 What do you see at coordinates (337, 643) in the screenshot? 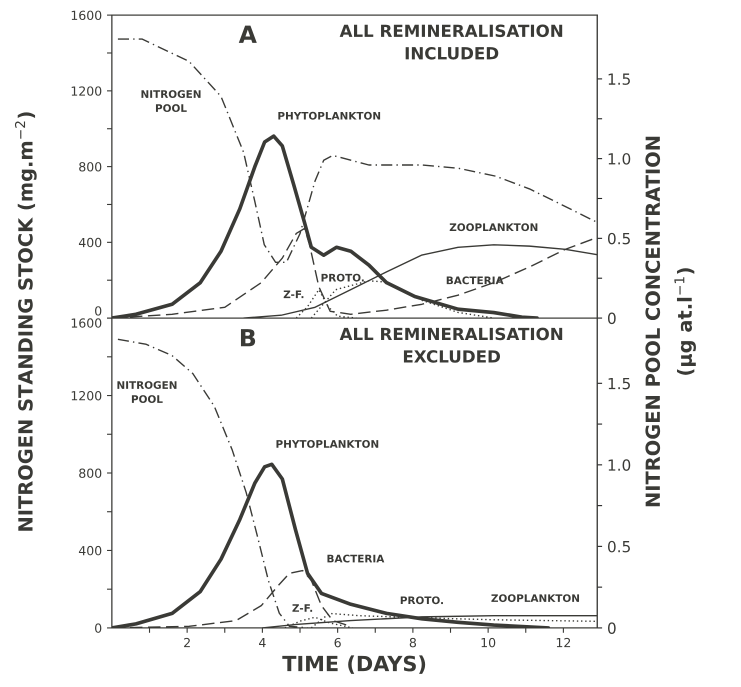
I see `x-tick-label: 6` at bounding box center [337, 643].